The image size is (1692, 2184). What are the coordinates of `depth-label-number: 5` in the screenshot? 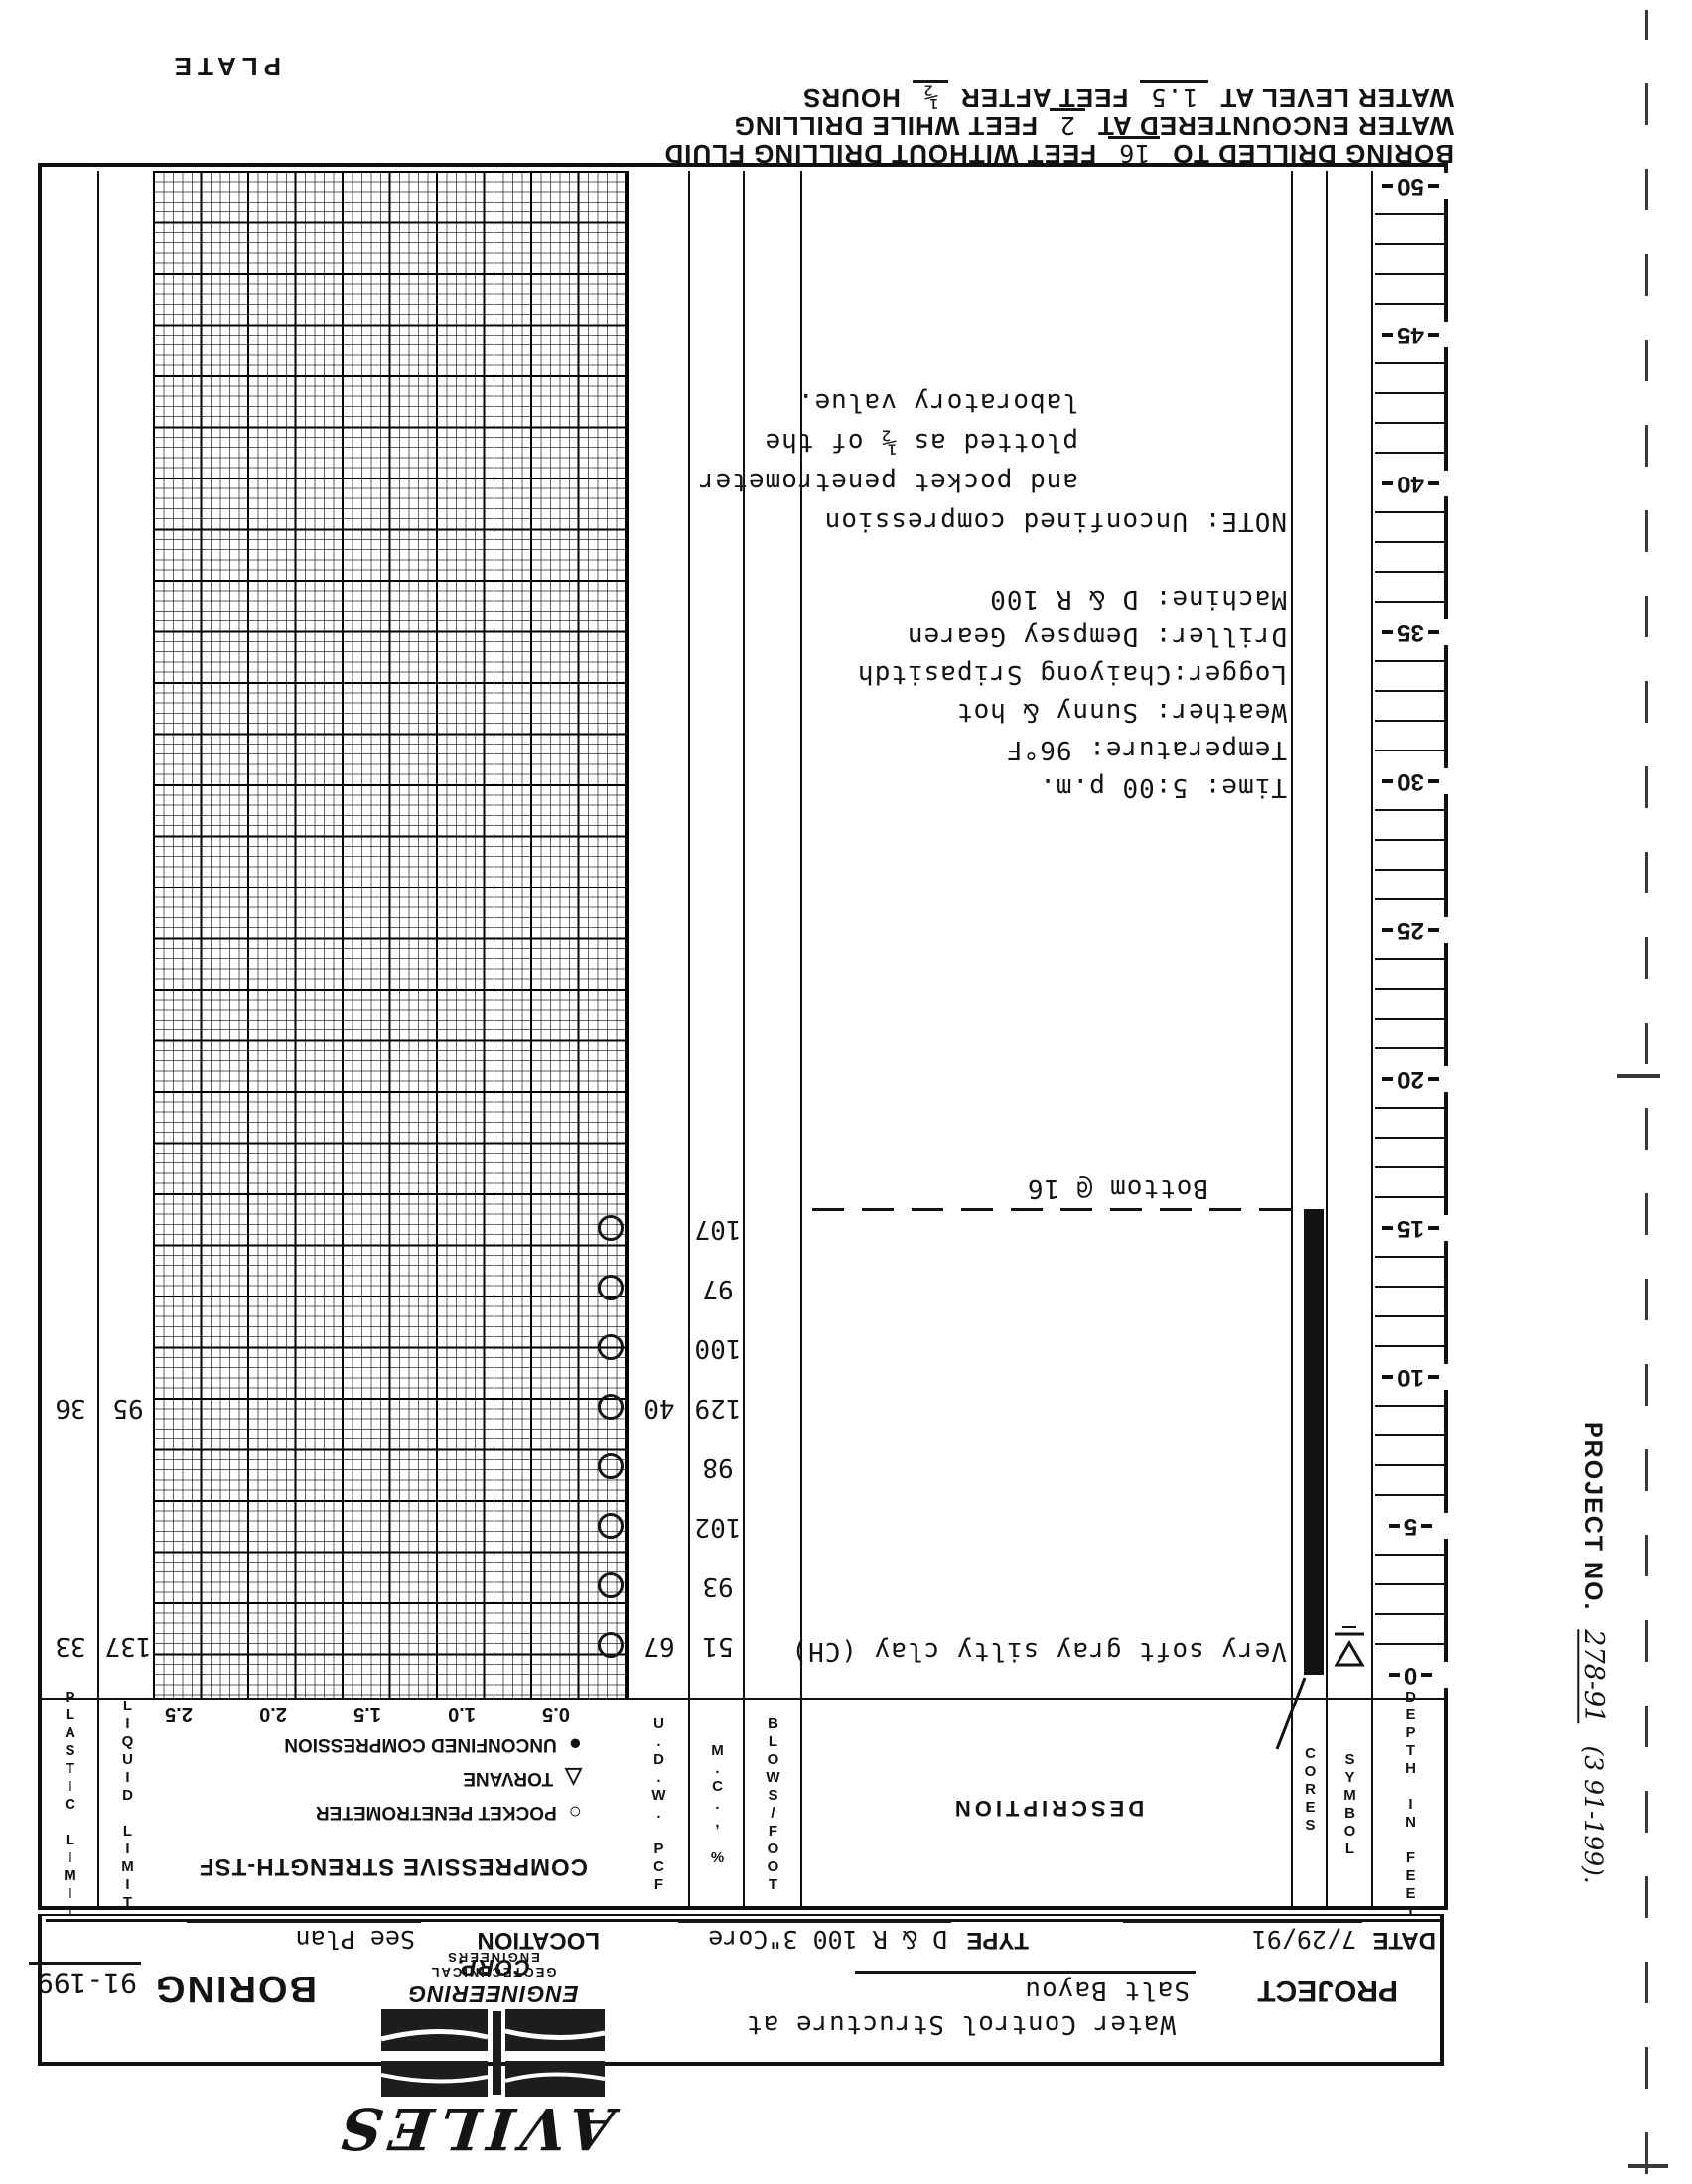 It's located at (1410, 1526).